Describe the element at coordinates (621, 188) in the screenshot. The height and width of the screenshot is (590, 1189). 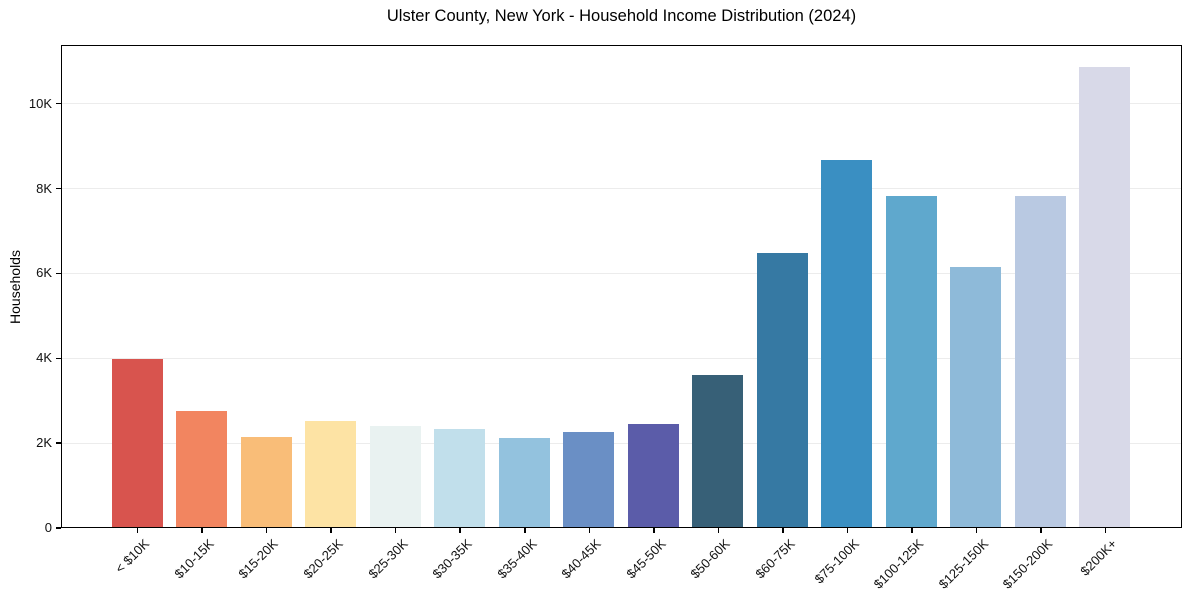
I see `gridline-8K` at that location.